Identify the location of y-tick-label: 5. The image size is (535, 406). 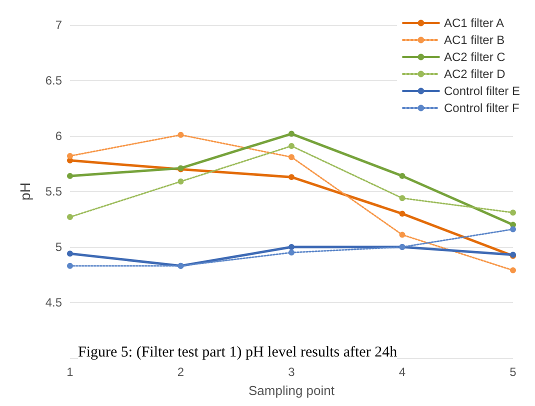
(58, 247).